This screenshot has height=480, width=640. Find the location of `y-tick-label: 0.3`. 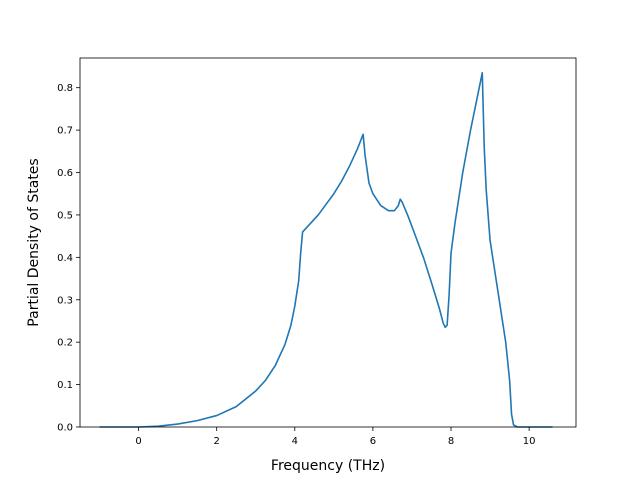

y-tick-label: 0.3 is located at coordinates (65, 300).